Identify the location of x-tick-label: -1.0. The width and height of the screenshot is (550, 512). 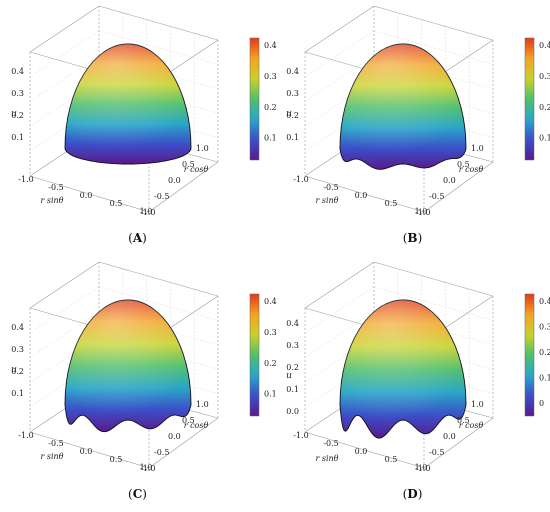
(300, 435).